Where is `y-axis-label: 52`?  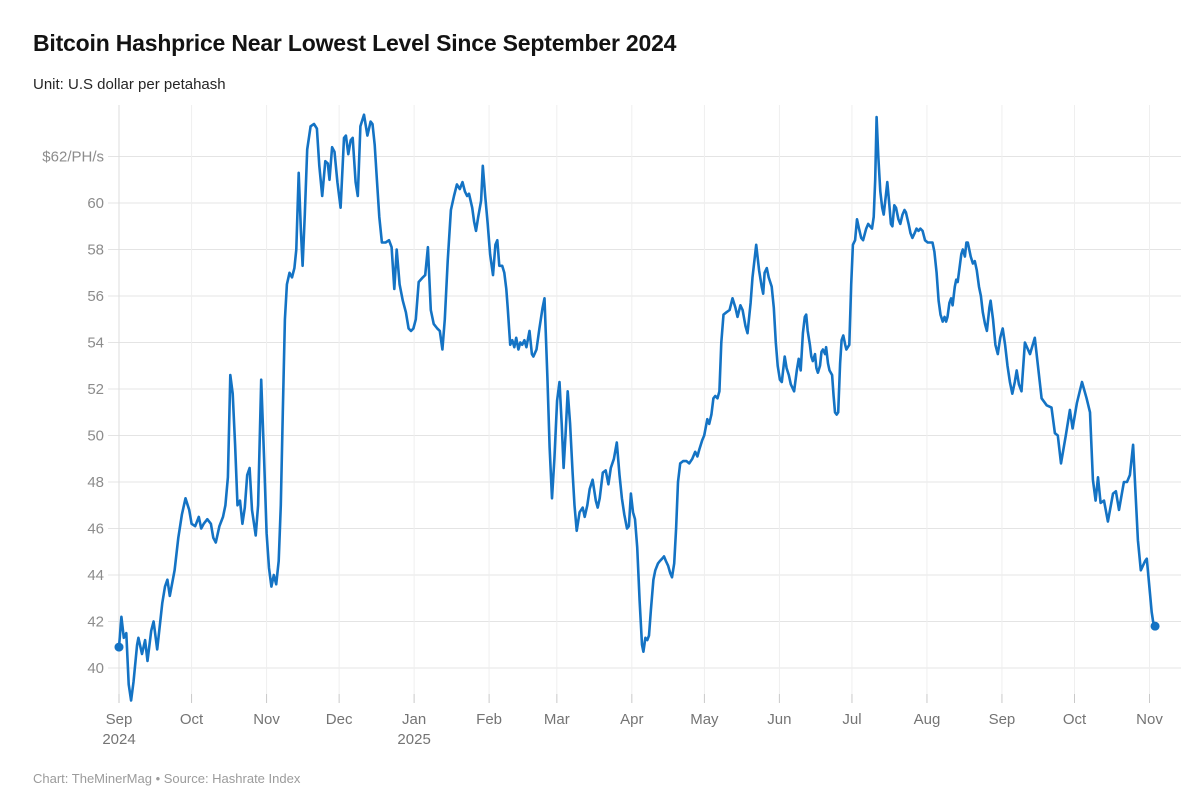
y-axis-label: 52 is located at coordinates (95, 389).